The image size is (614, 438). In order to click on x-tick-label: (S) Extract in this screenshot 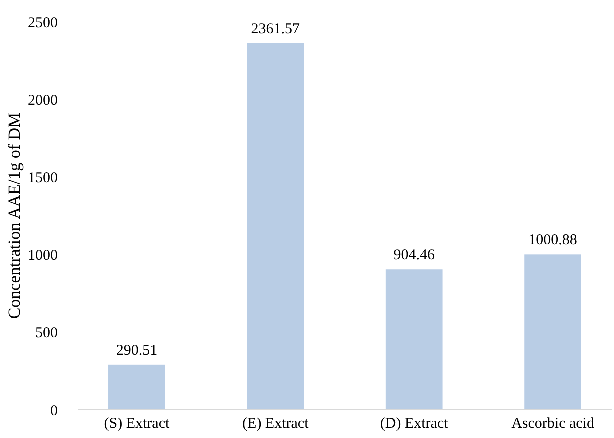, I will do `click(137, 424)`.